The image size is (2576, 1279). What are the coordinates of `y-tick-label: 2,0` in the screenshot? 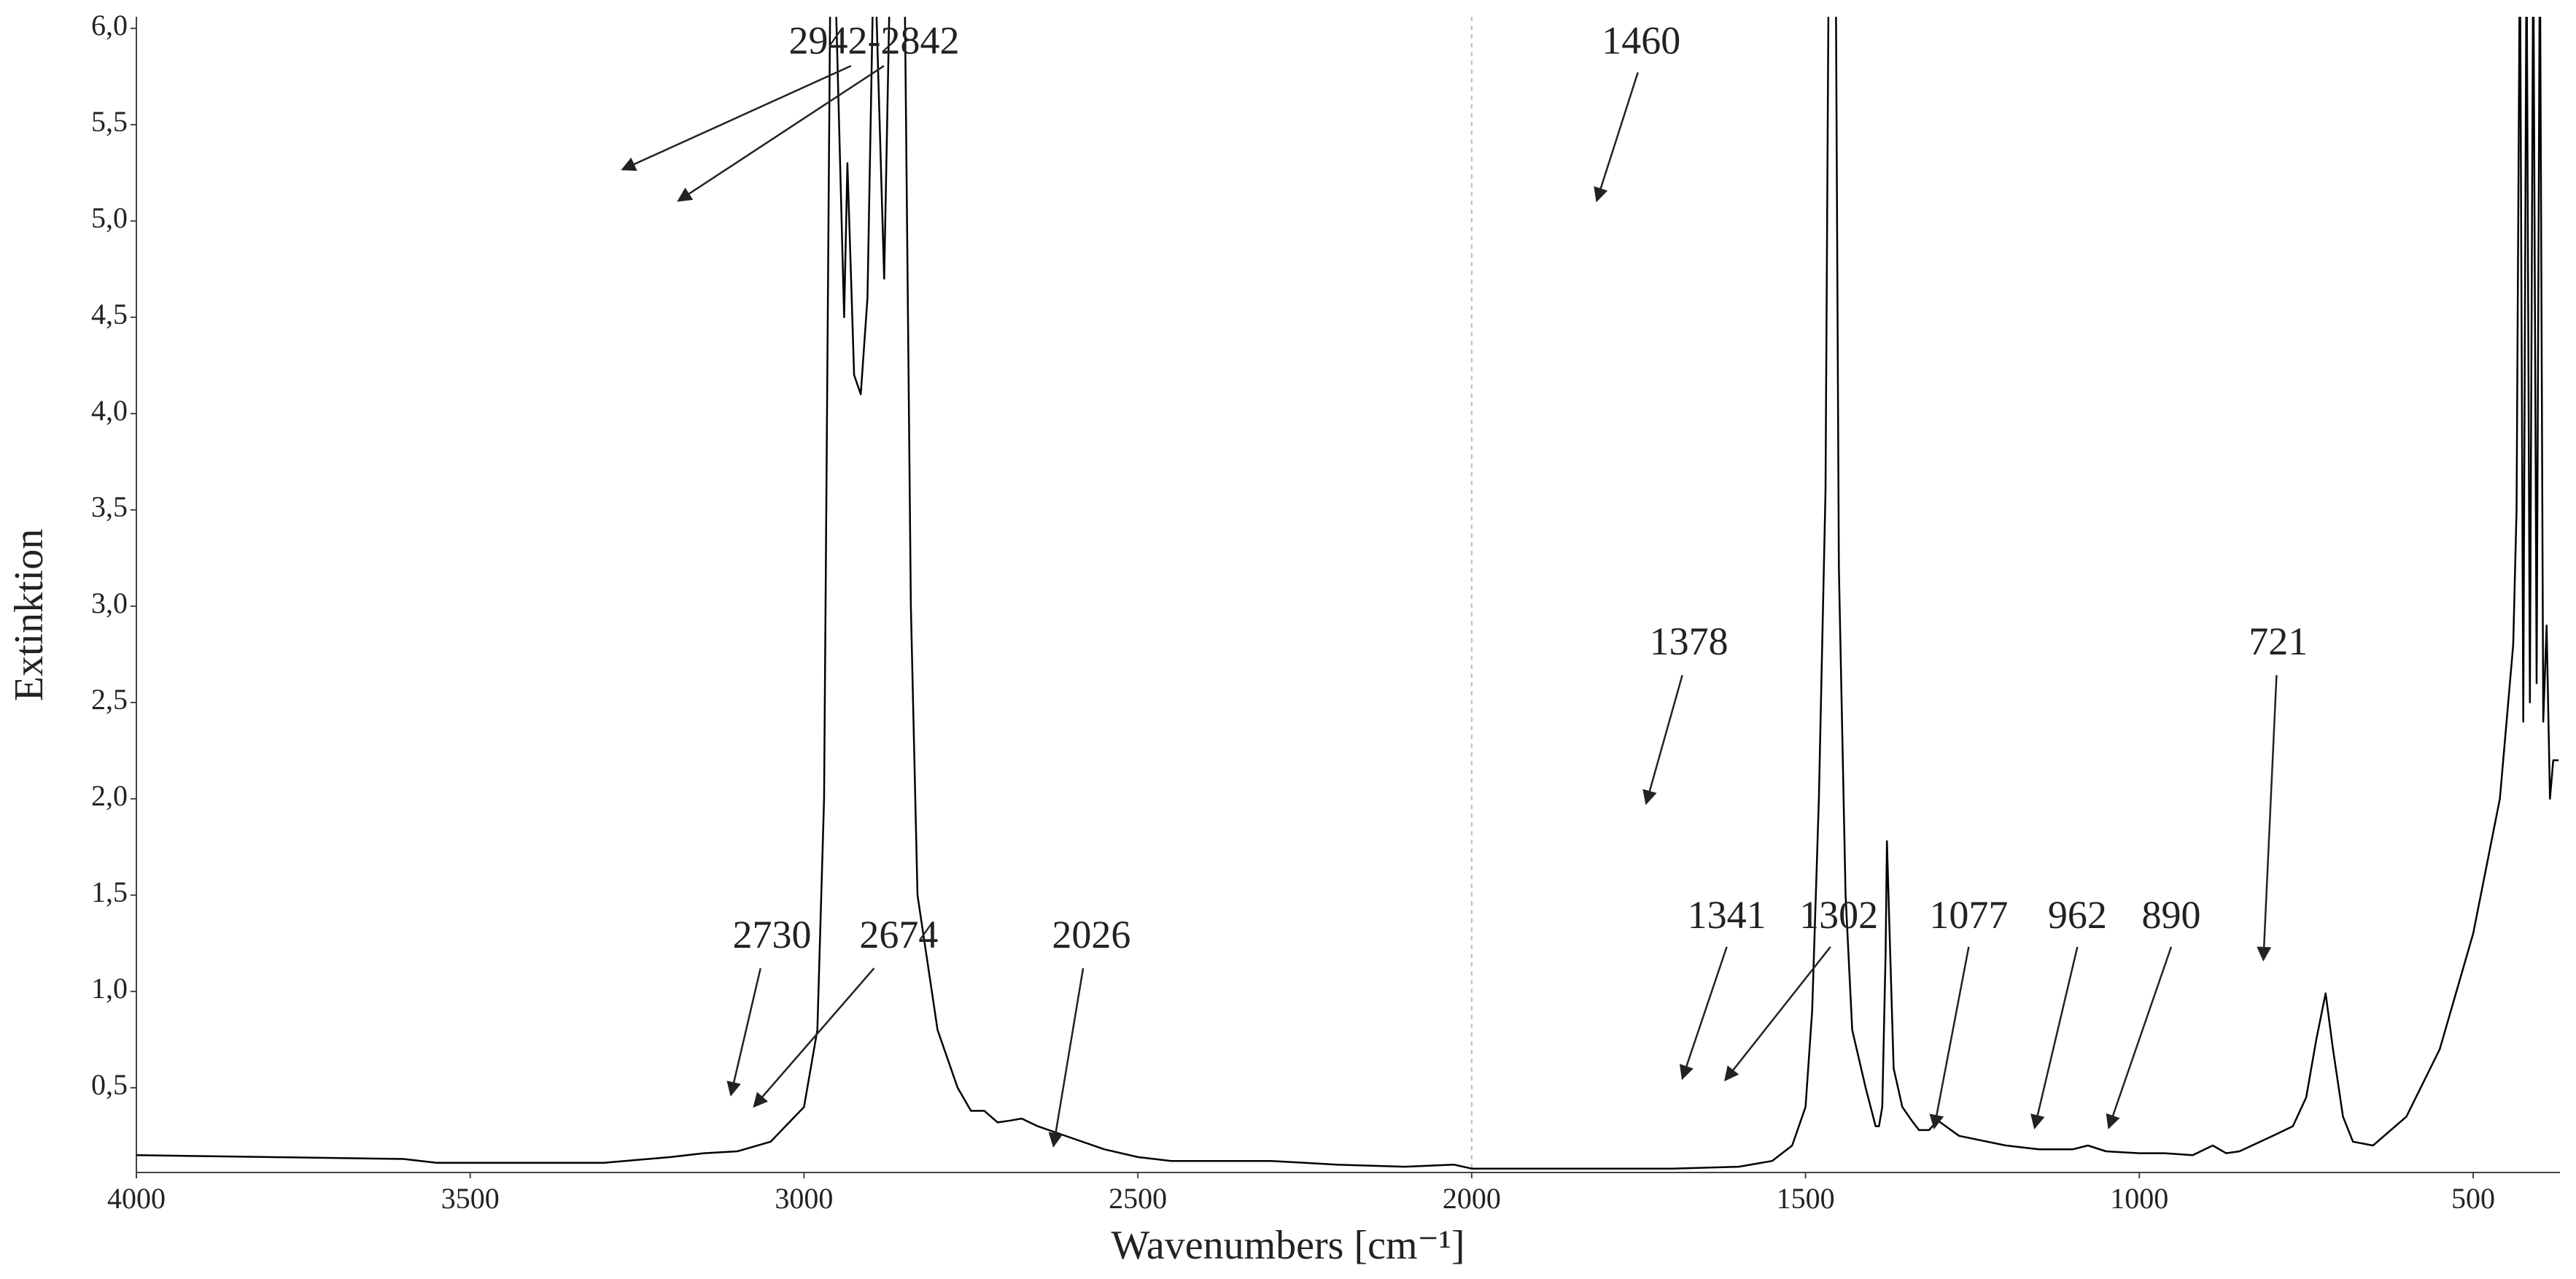 It's located at (110, 795).